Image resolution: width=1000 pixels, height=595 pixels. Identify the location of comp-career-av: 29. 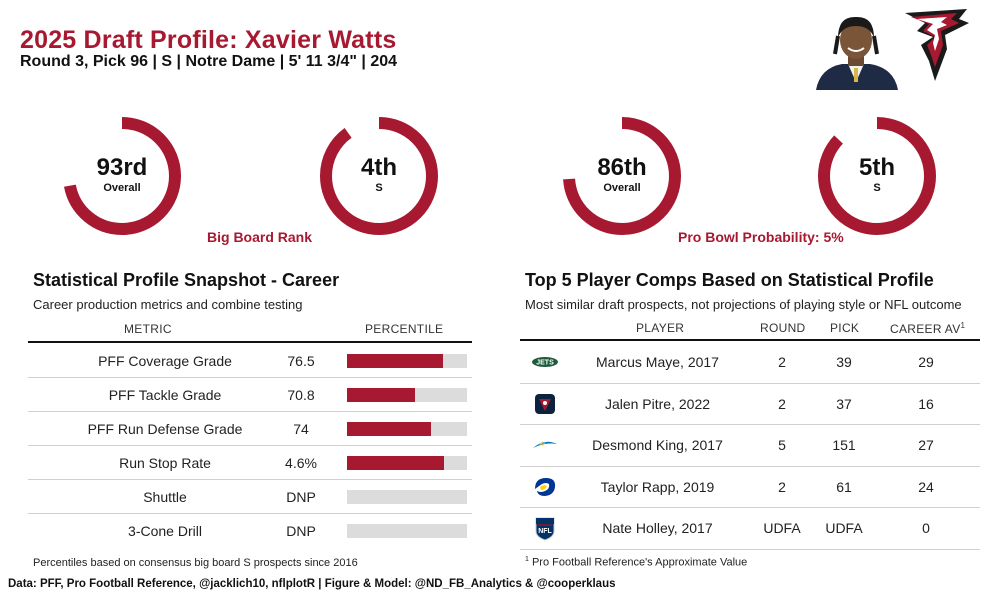
(926, 362).